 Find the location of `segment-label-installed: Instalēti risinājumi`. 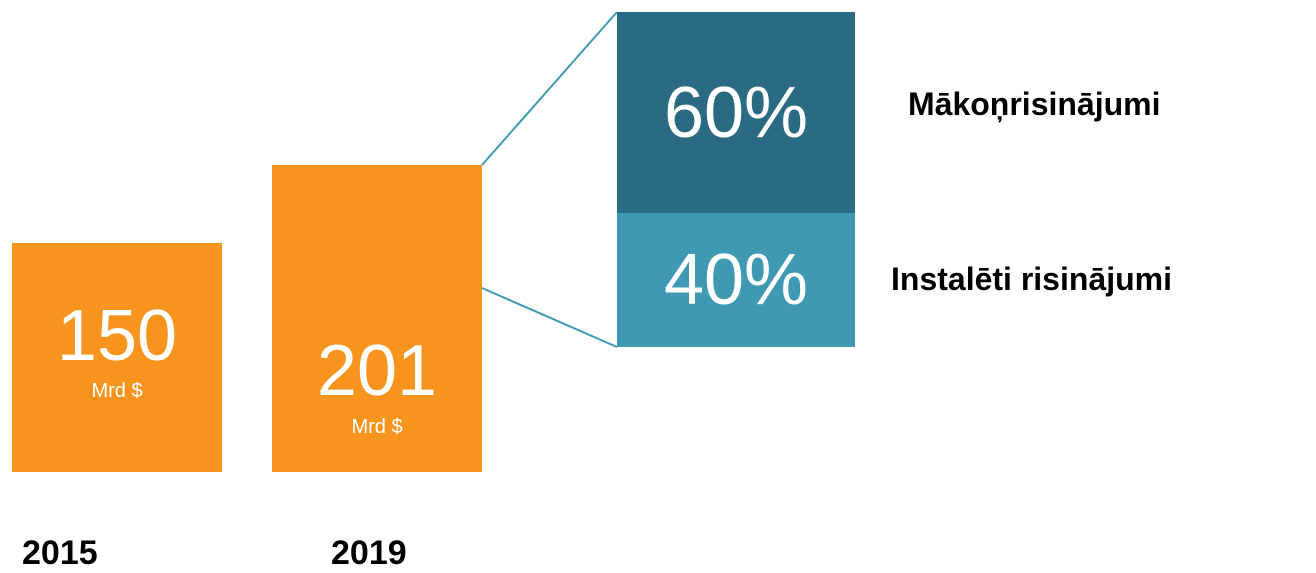

segment-label-installed: Instalēti risinājumi is located at coordinates (1031, 279).